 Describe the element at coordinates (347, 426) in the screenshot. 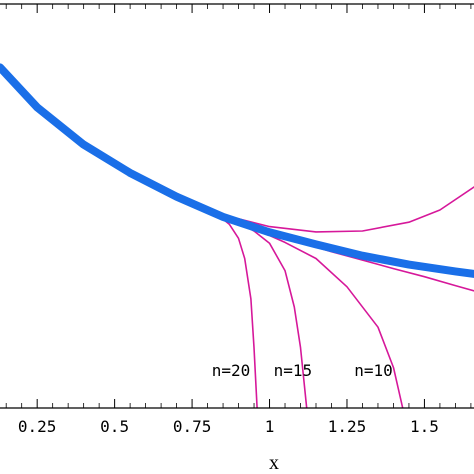

I see `x-tick-label: 1.25` at that location.